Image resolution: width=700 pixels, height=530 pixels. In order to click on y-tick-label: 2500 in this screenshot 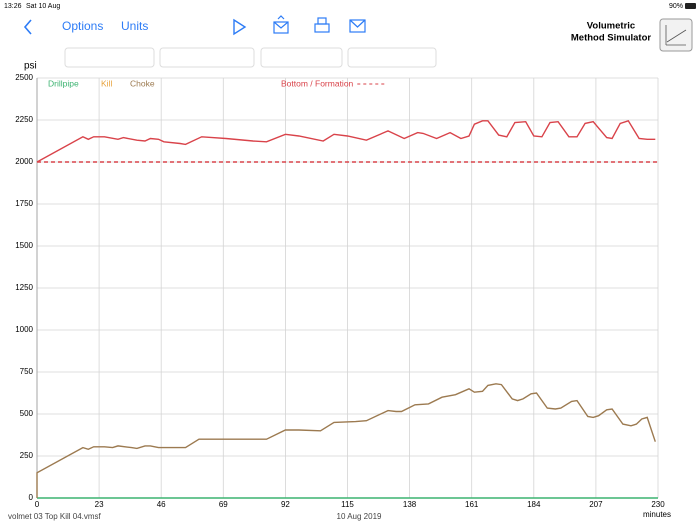, I will do `click(24, 77)`.